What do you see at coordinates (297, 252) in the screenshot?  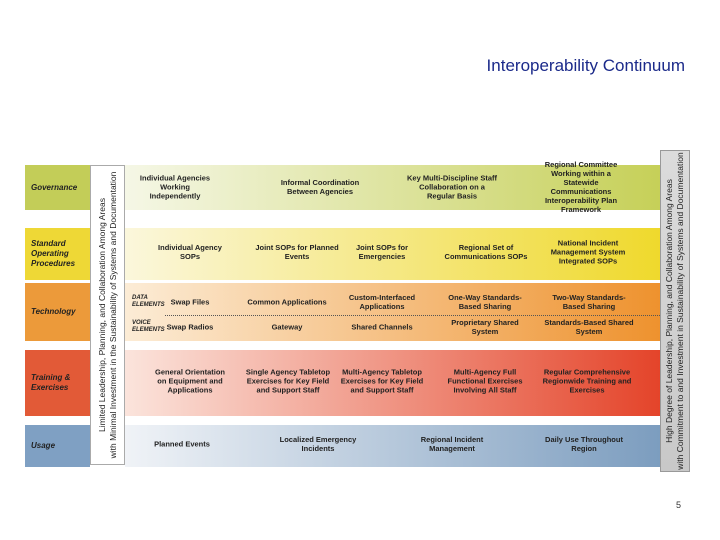 I see `item-text: Joint SOPs for Planned Events` at bounding box center [297, 252].